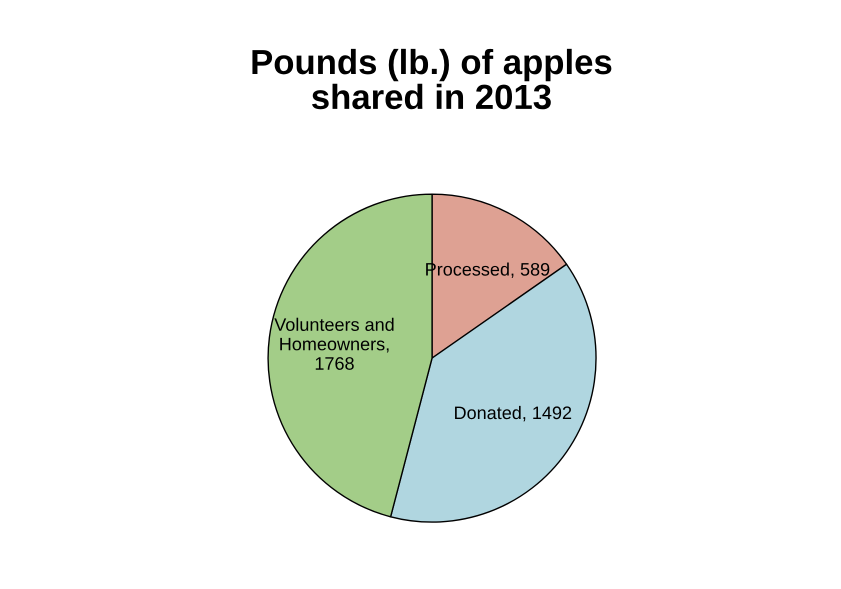 Image resolution: width=841 pixels, height=589 pixels. I want to click on data-label: Volunteers and Homeowners, 1768, so click(334, 344).